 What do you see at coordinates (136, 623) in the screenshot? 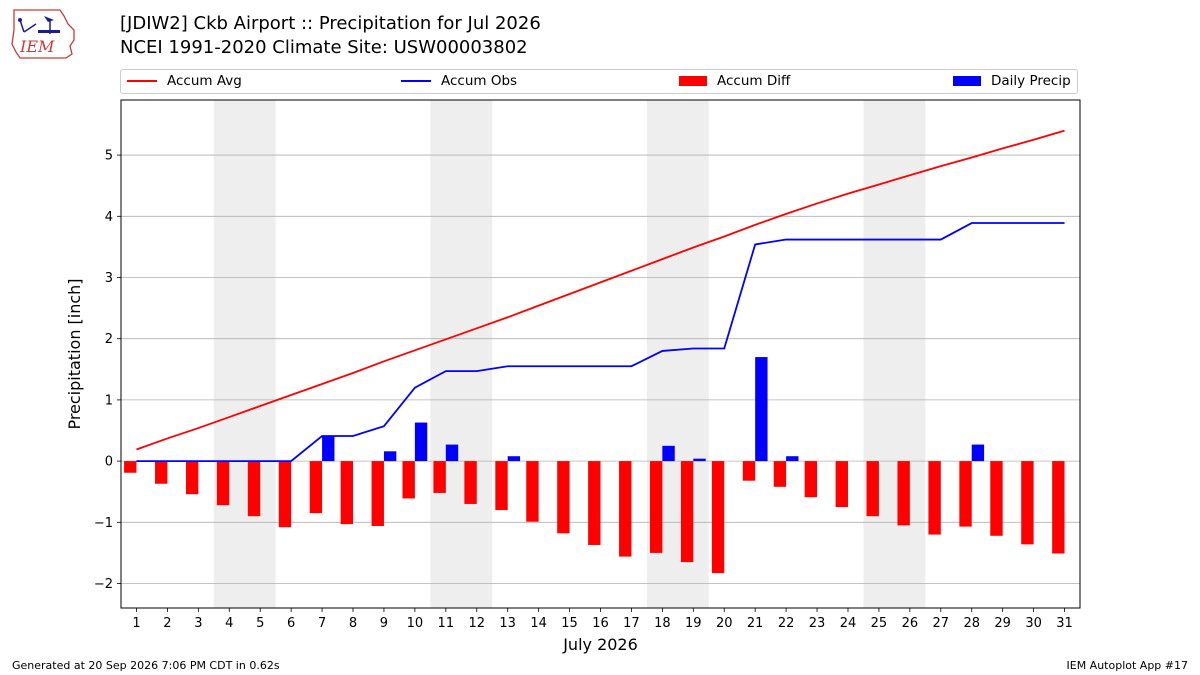
I see `x-tick-label: 1` at bounding box center [136, 623].